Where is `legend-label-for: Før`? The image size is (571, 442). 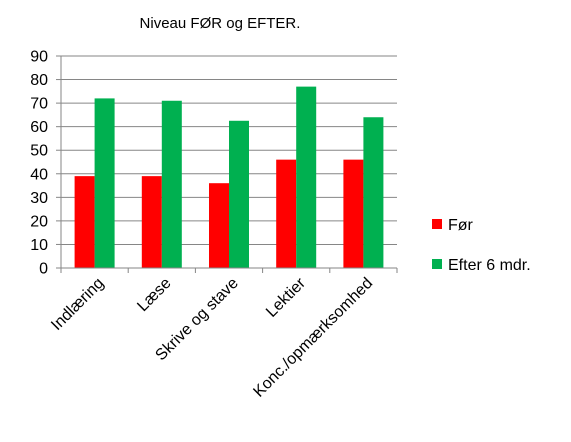
legend-label-for: Før is located at coordinates (461, 225).